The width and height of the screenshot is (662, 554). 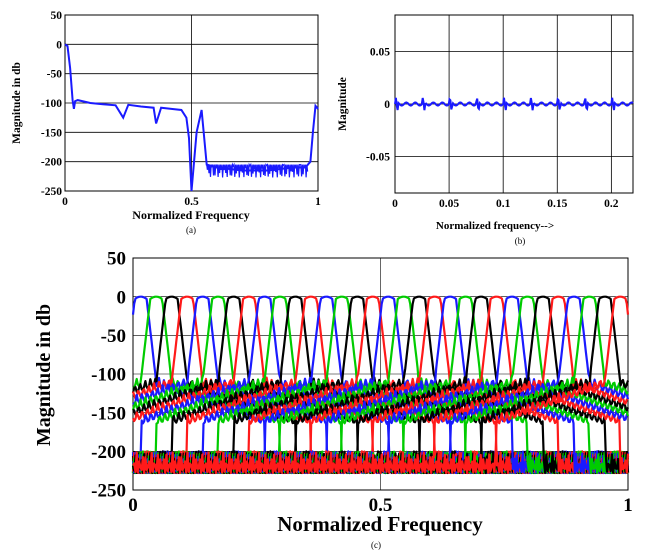 I want to click on a-y-tick-label: -250, so click(x=51, y=192).